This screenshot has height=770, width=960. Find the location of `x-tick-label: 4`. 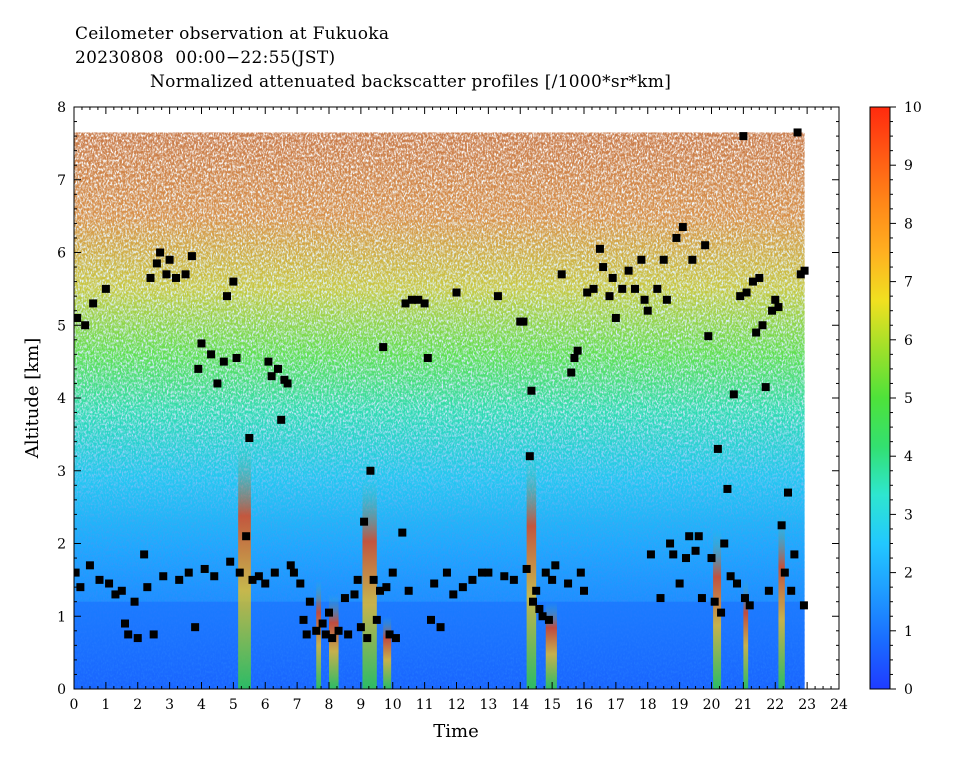

x-tick-label: 4 is located at coordinates (201, 705).